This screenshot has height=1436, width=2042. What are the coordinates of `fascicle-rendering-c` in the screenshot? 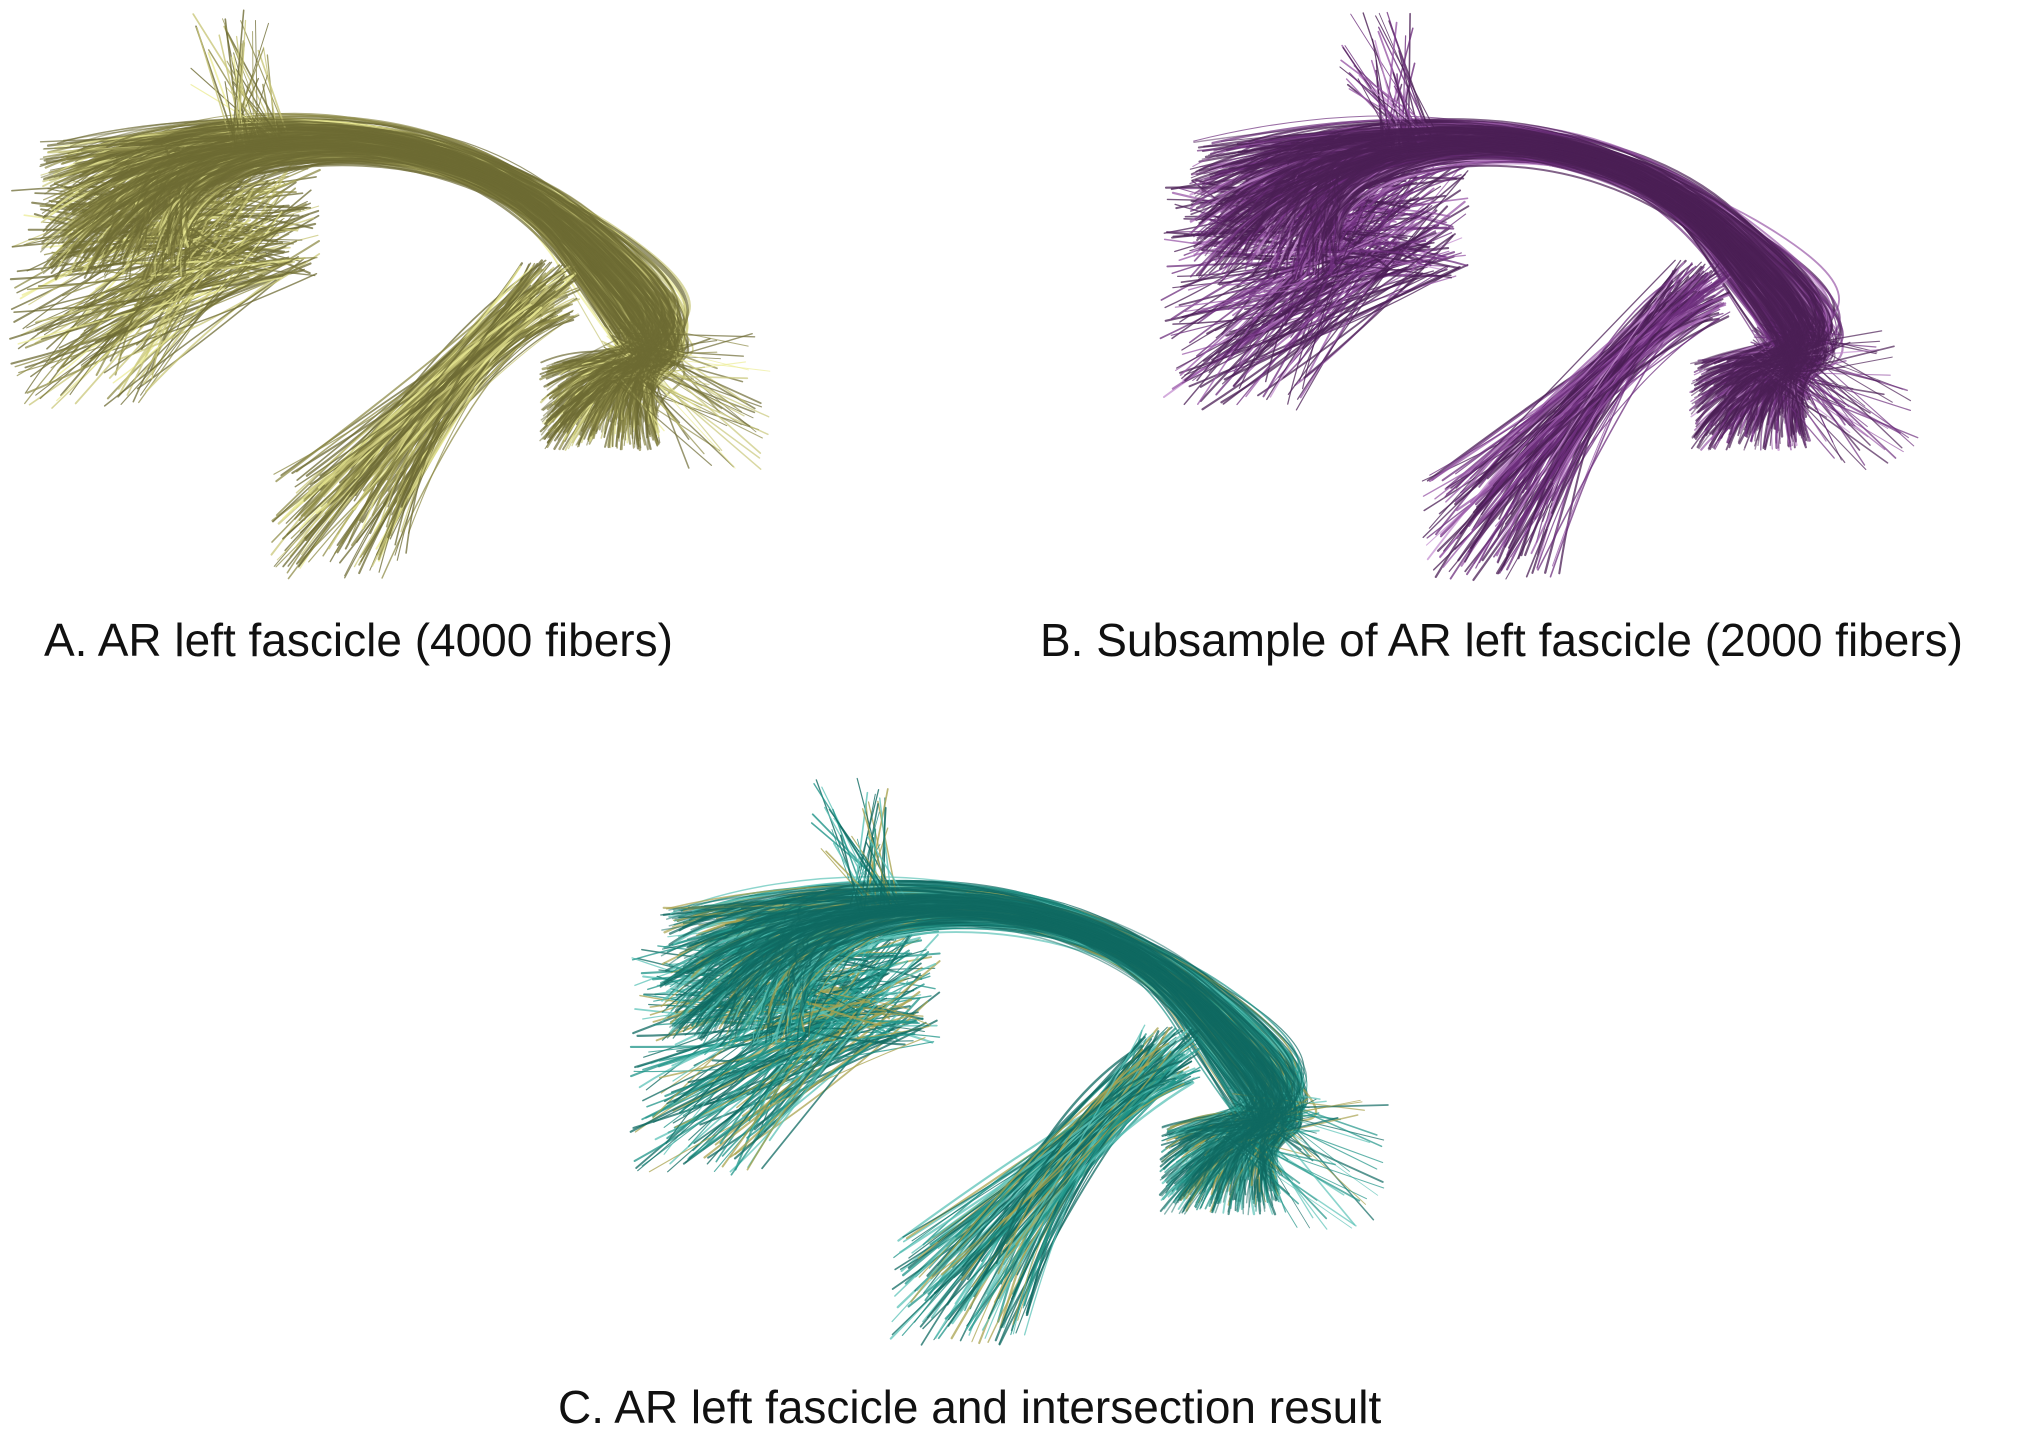 It's located at (1009, 1061).